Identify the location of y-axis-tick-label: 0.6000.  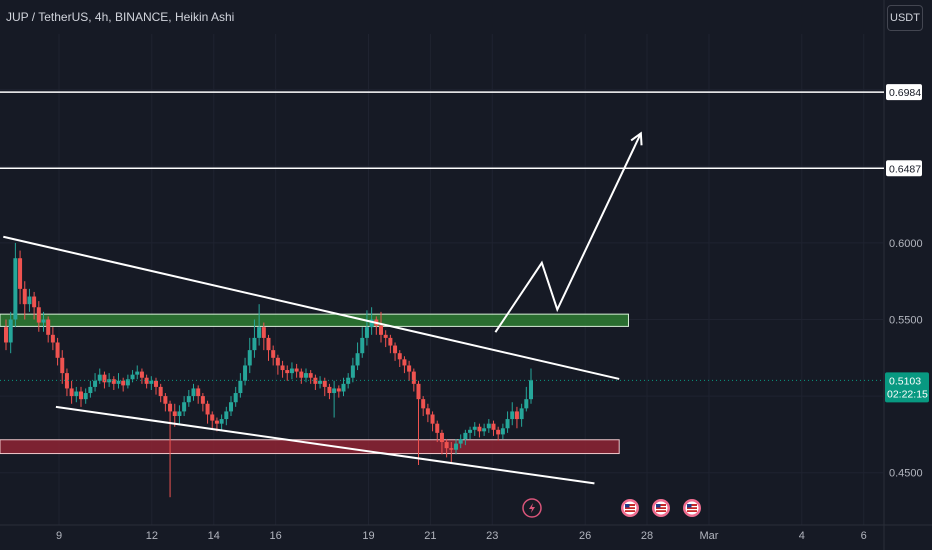
(906, 244).